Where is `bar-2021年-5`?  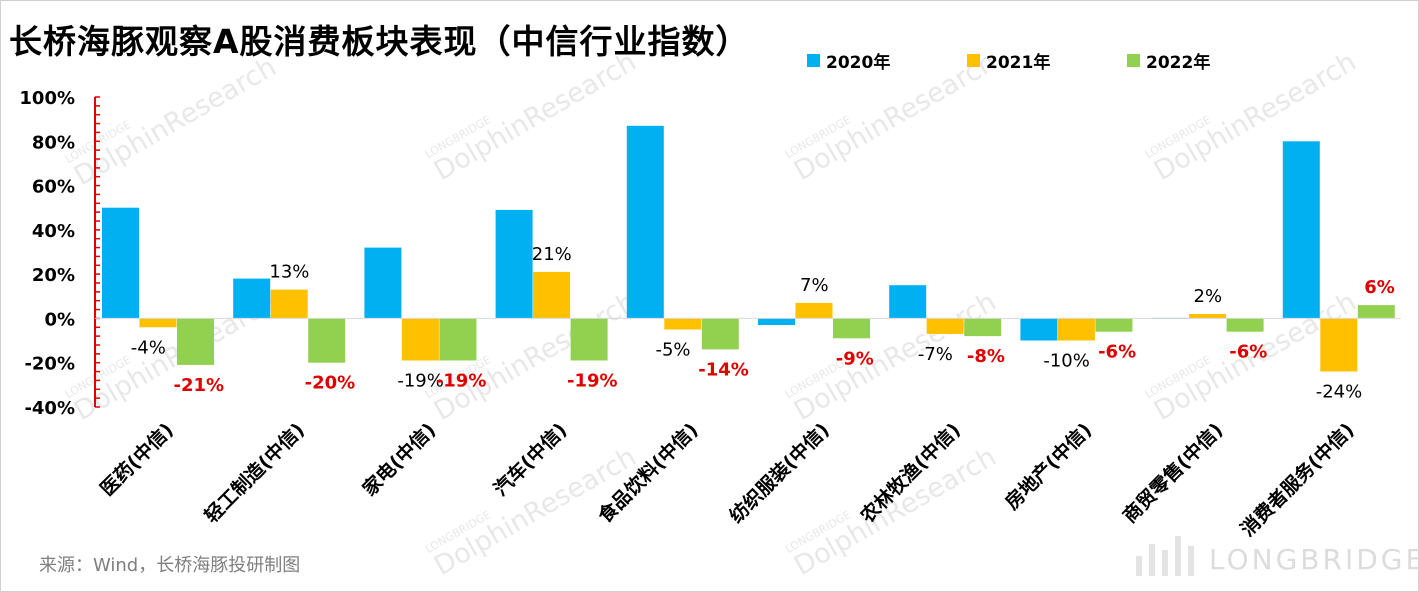 bar-2021年-5 is located at coordinates (814, 310).